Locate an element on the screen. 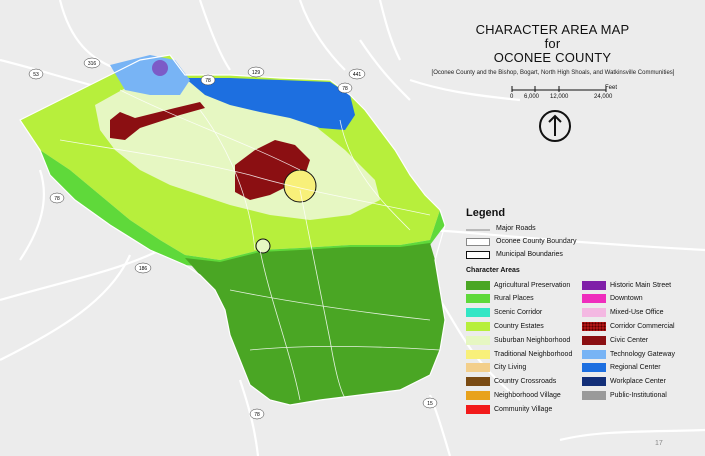 The width and height of the screenshot is (705, 456). hwy-78-shield-n: 78 is located at coordinates (208, 80).